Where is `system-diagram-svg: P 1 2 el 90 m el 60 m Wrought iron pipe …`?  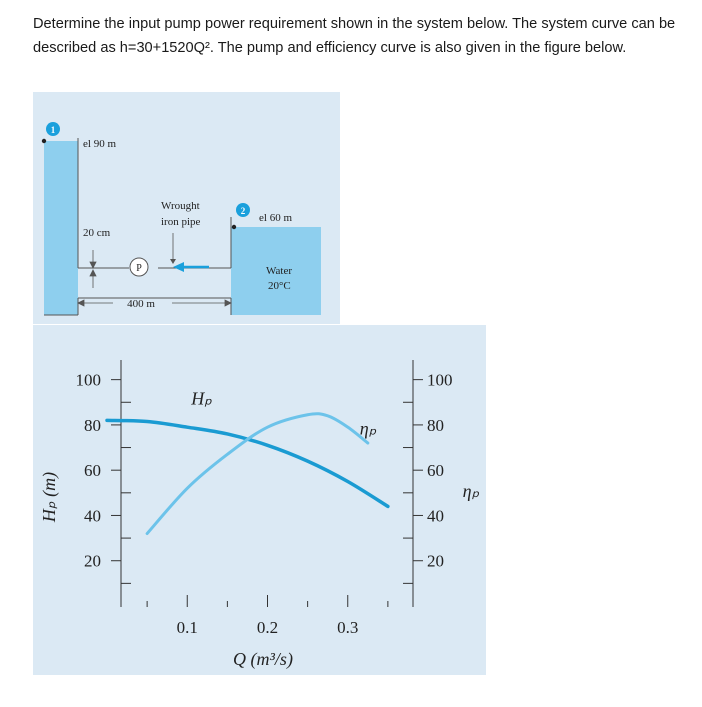 system-diagram-svg: P 1 2 el 90 m el 60 m Wrought iron pipe … is located at coordinates (181, 219).